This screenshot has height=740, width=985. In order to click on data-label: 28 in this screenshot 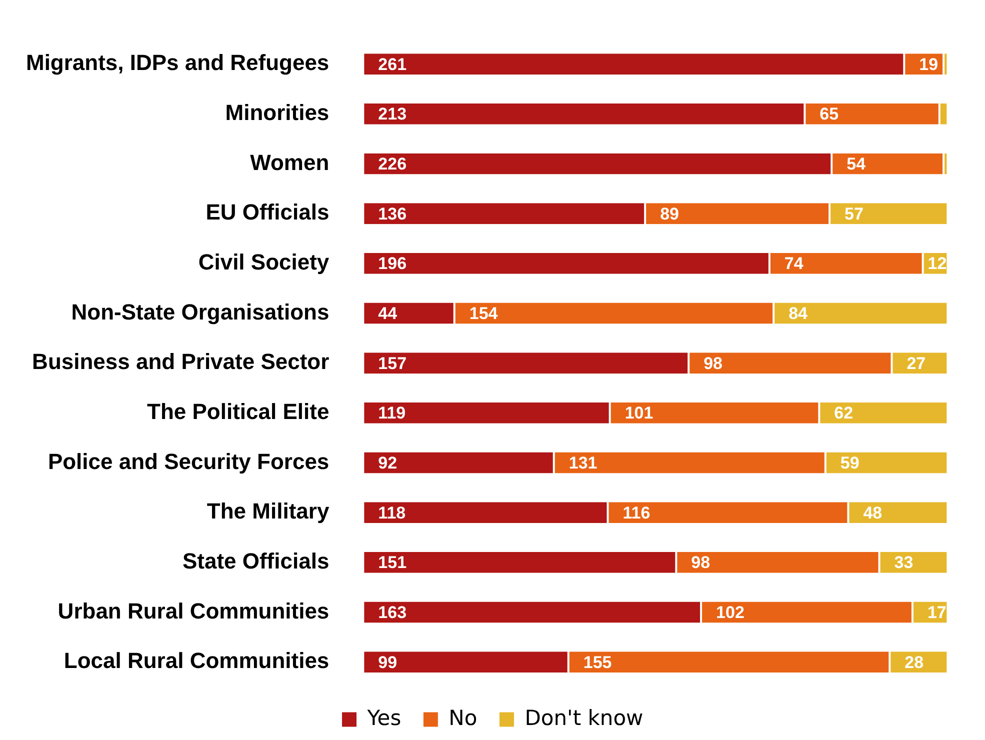, I will do `click(914, 662)`.